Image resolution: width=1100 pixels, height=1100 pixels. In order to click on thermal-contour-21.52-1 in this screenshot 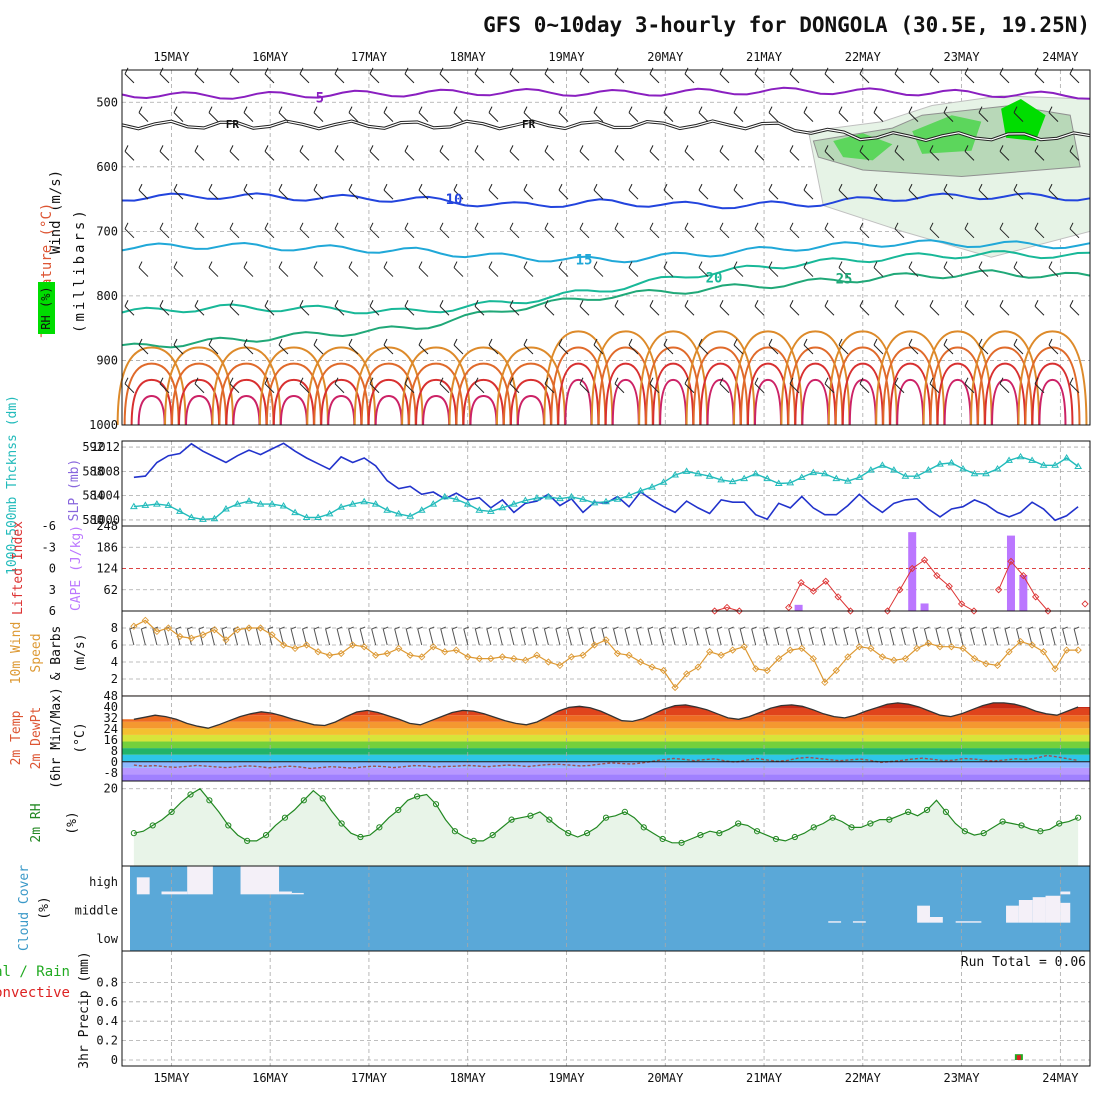, I will do `click(815, 386)`.